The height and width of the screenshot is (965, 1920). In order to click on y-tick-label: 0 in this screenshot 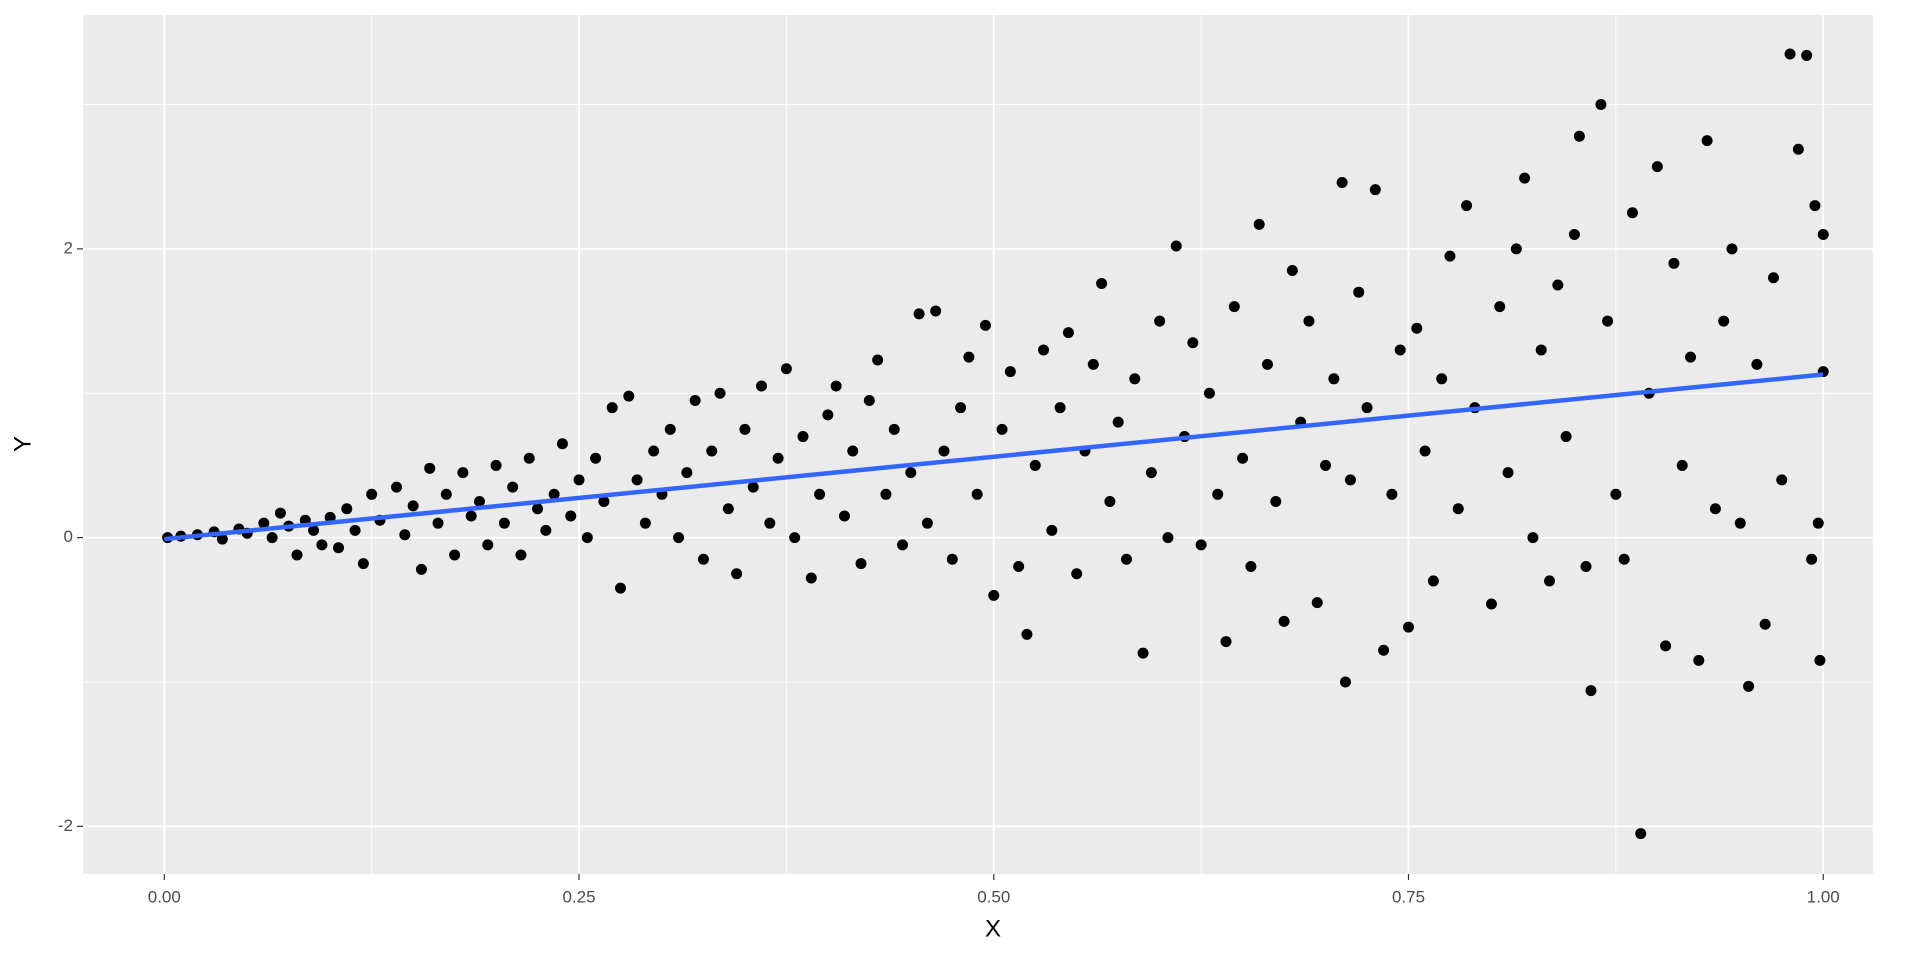, I will do `click(68, 536)`.